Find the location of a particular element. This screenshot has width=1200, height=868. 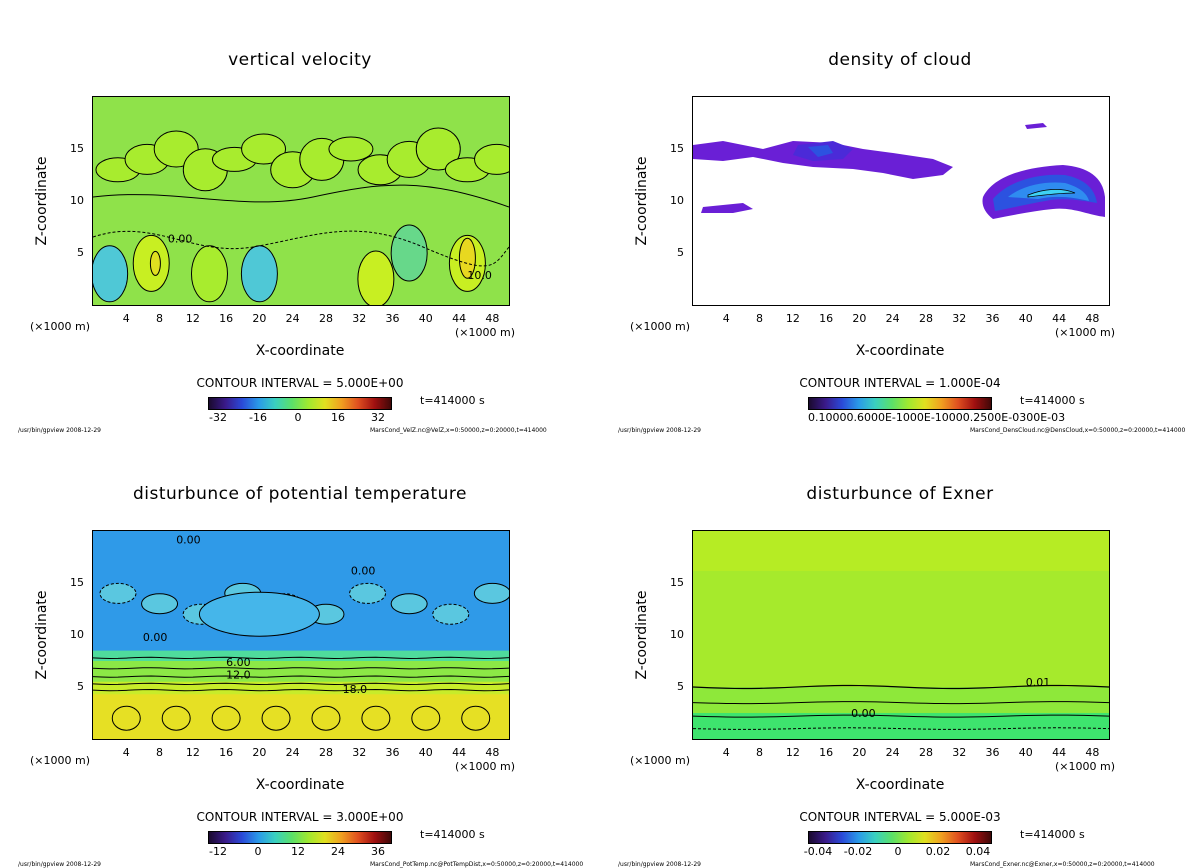

chart-title: disturbunce of potential temperature is located at coordinates (300, 494).